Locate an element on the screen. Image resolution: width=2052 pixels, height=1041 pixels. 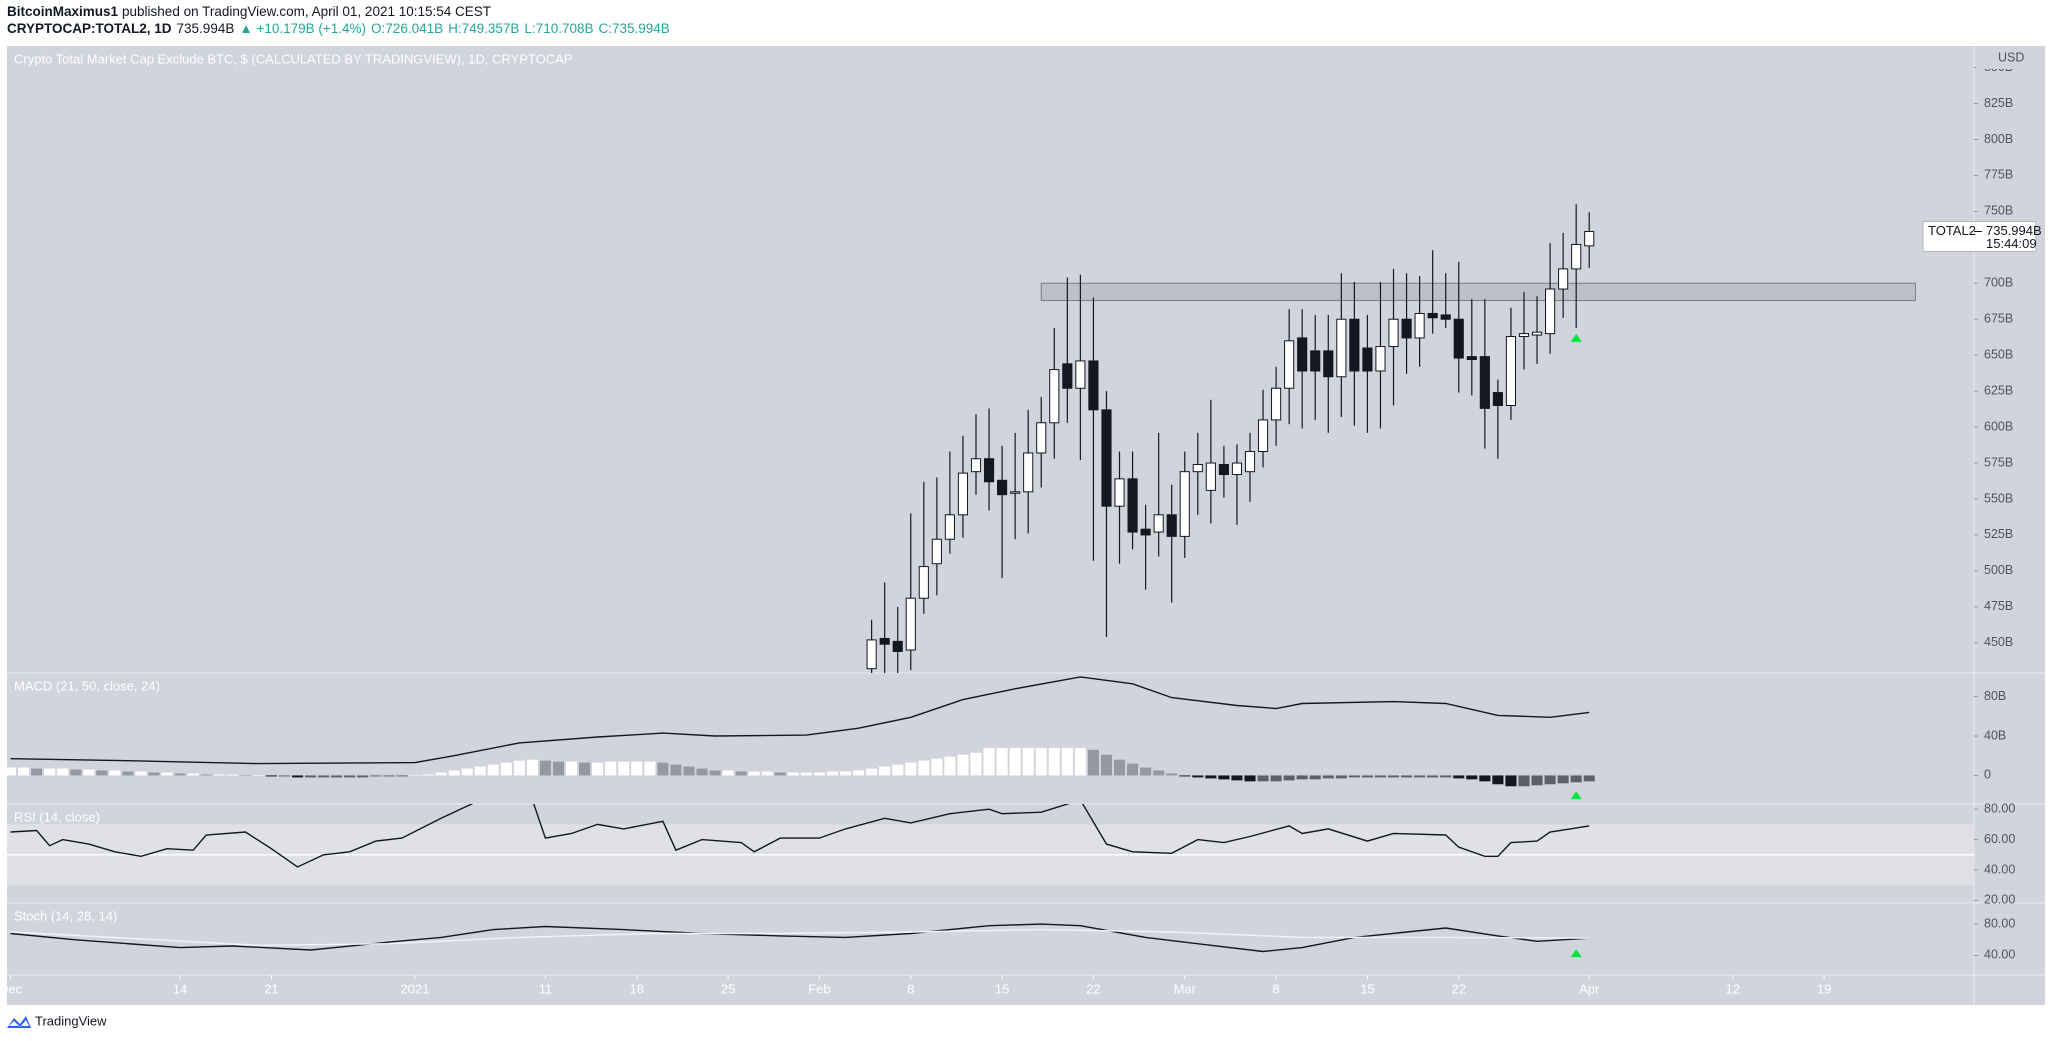
x-tick-label: 8 is located at coordinates (910, 988).